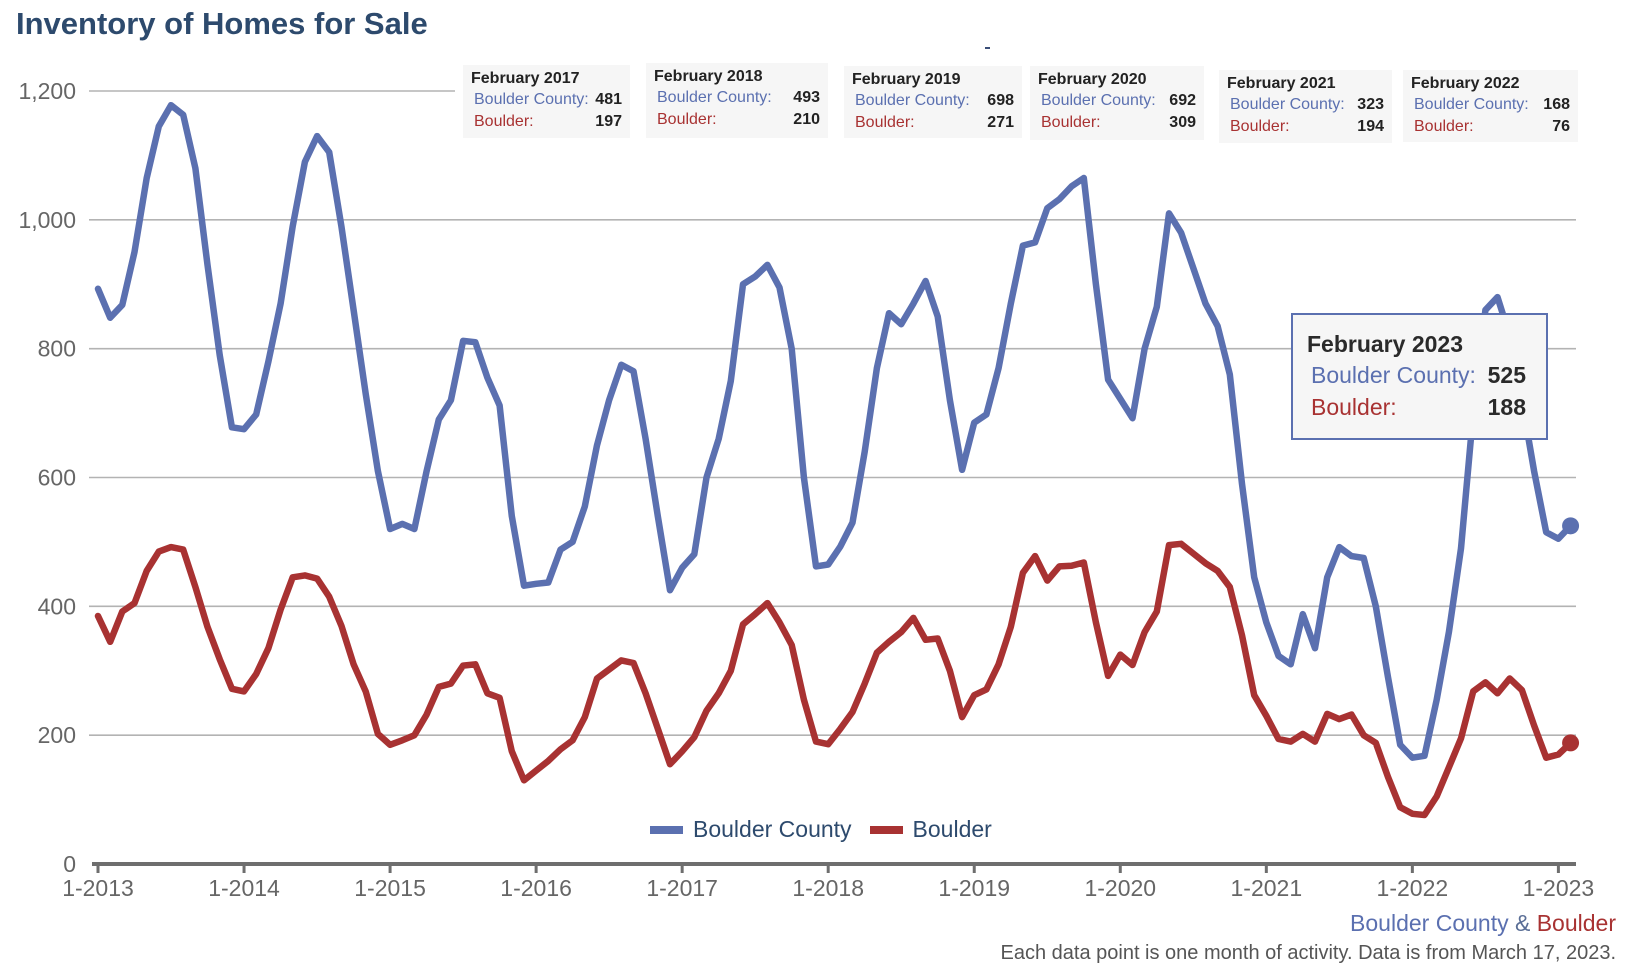 The image size is (1626, 972). I want to click on y-tick-label: 600, so click(57, 478).